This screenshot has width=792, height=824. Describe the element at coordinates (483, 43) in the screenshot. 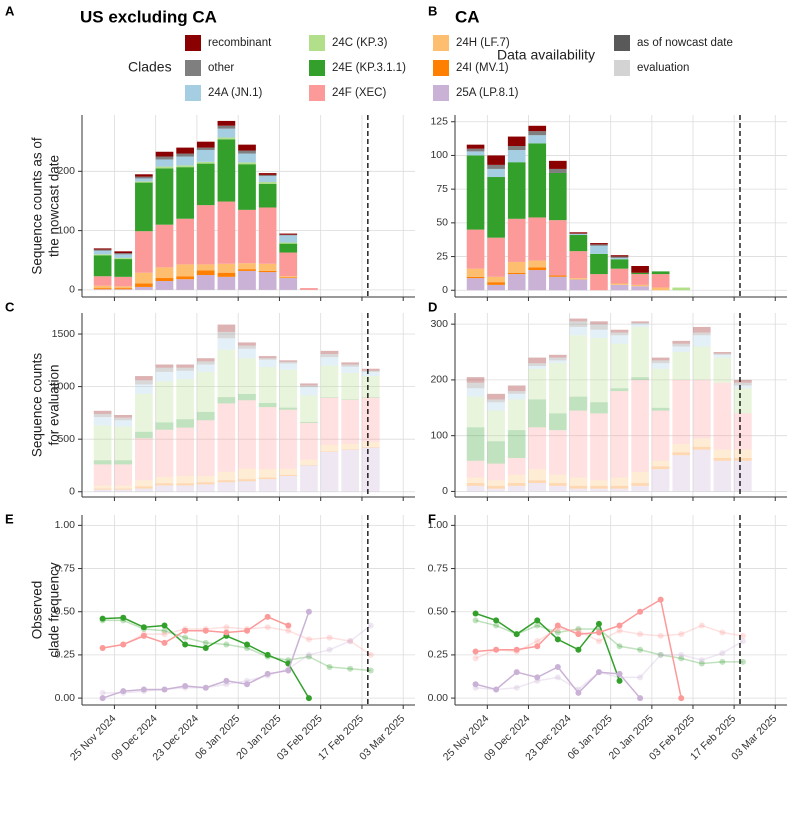

I see `legend-label: 24H (LF.7)` at that location.